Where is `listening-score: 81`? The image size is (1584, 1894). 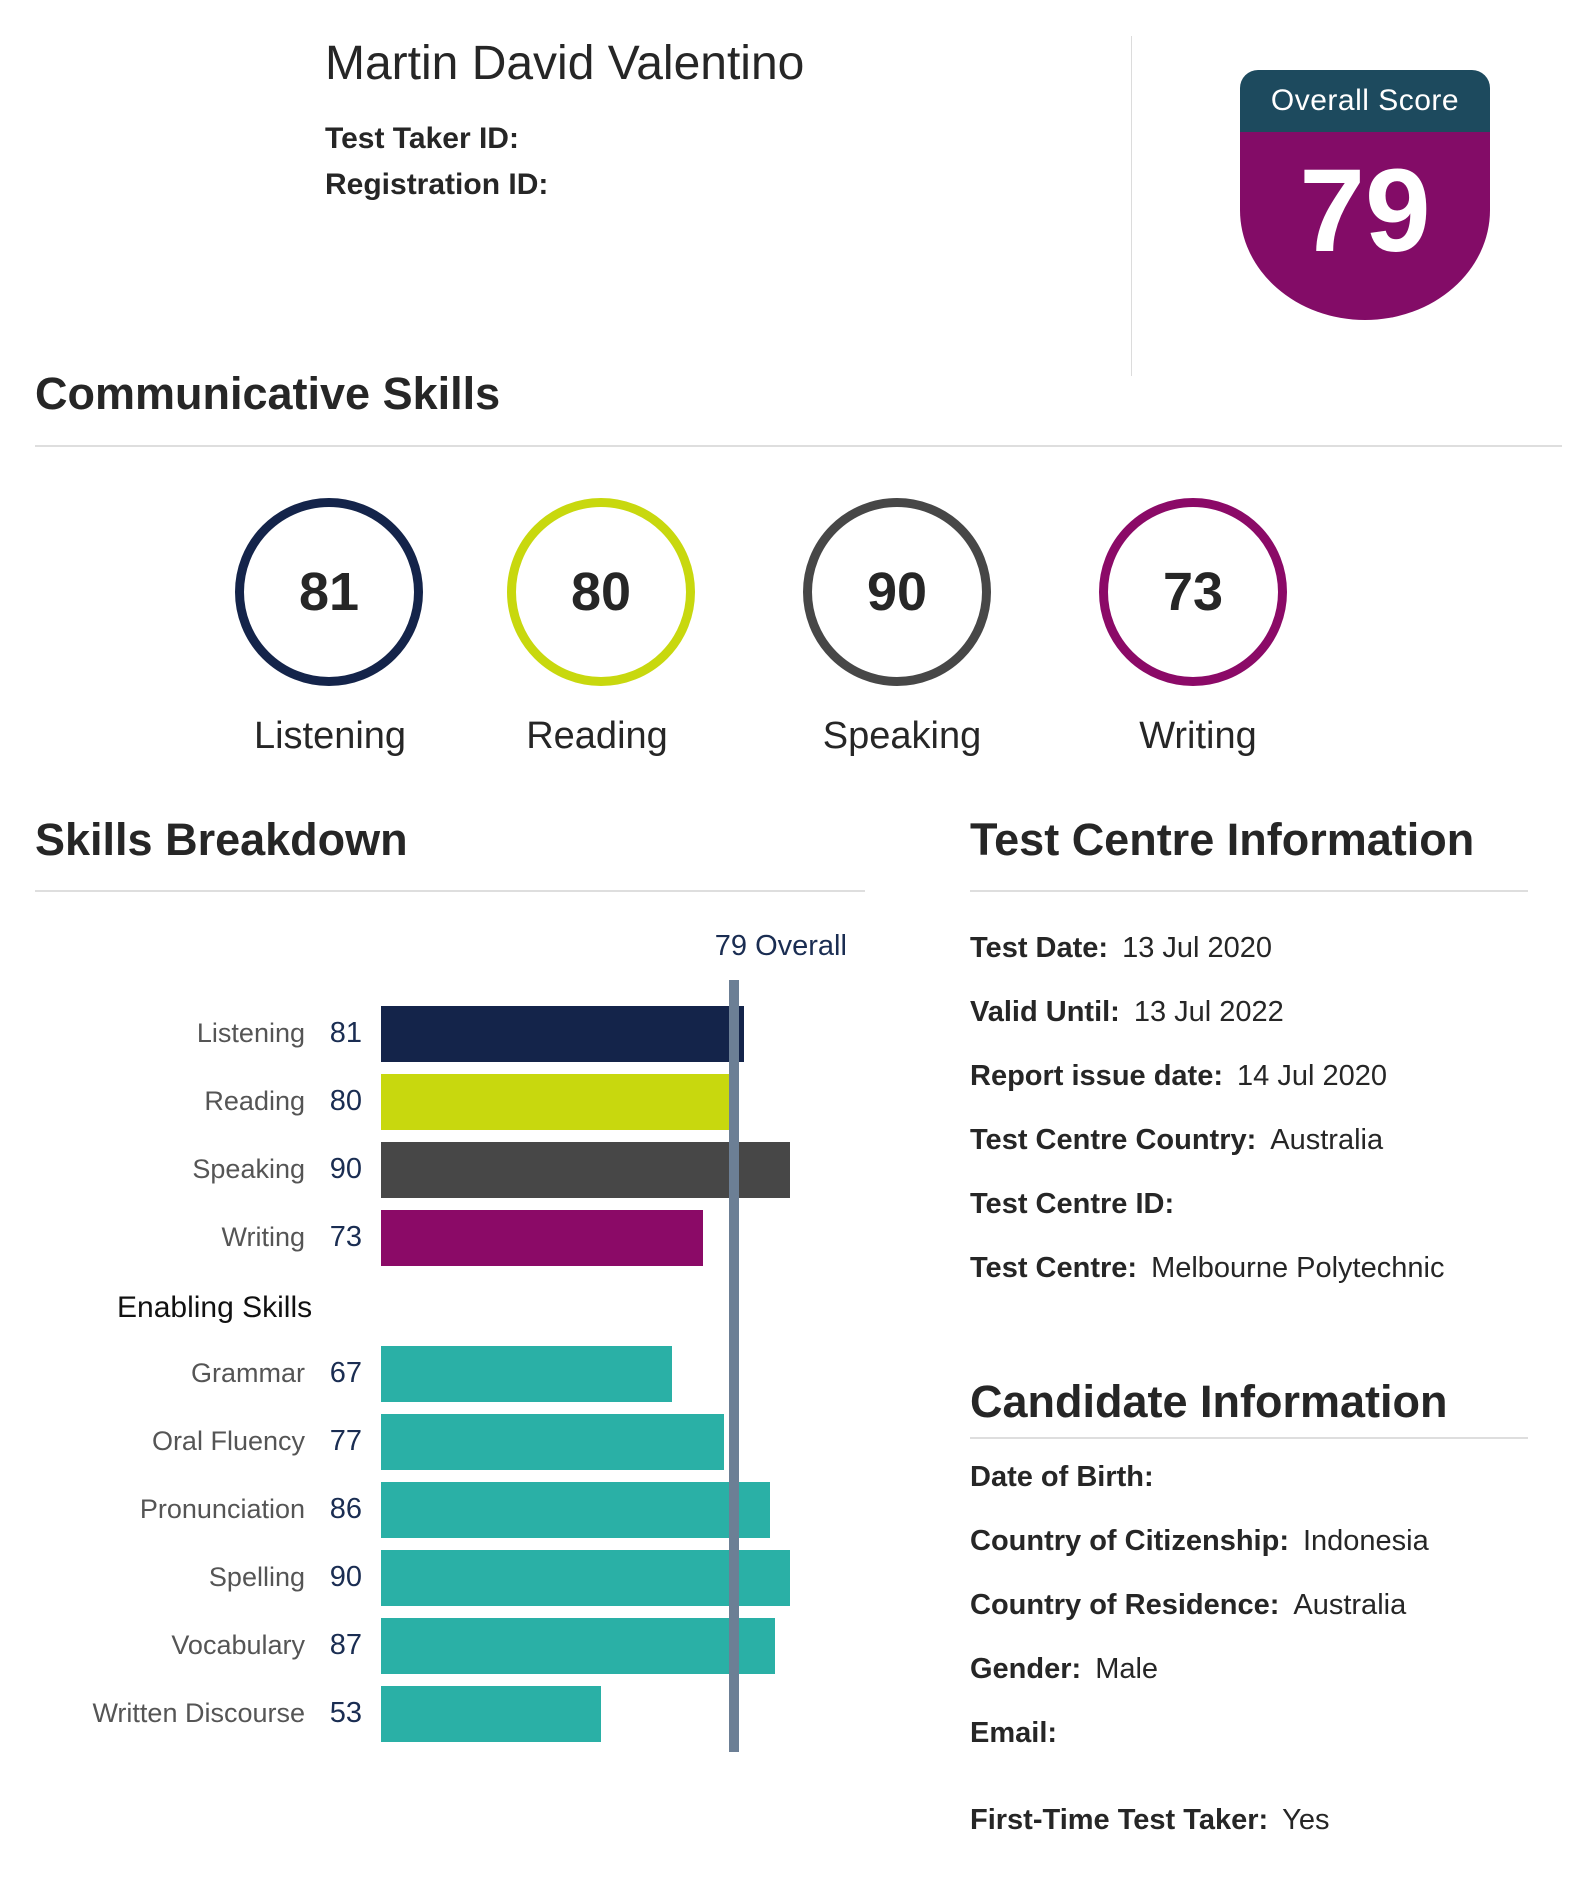
listening-score: 81 is located at coordinates (329, 592).